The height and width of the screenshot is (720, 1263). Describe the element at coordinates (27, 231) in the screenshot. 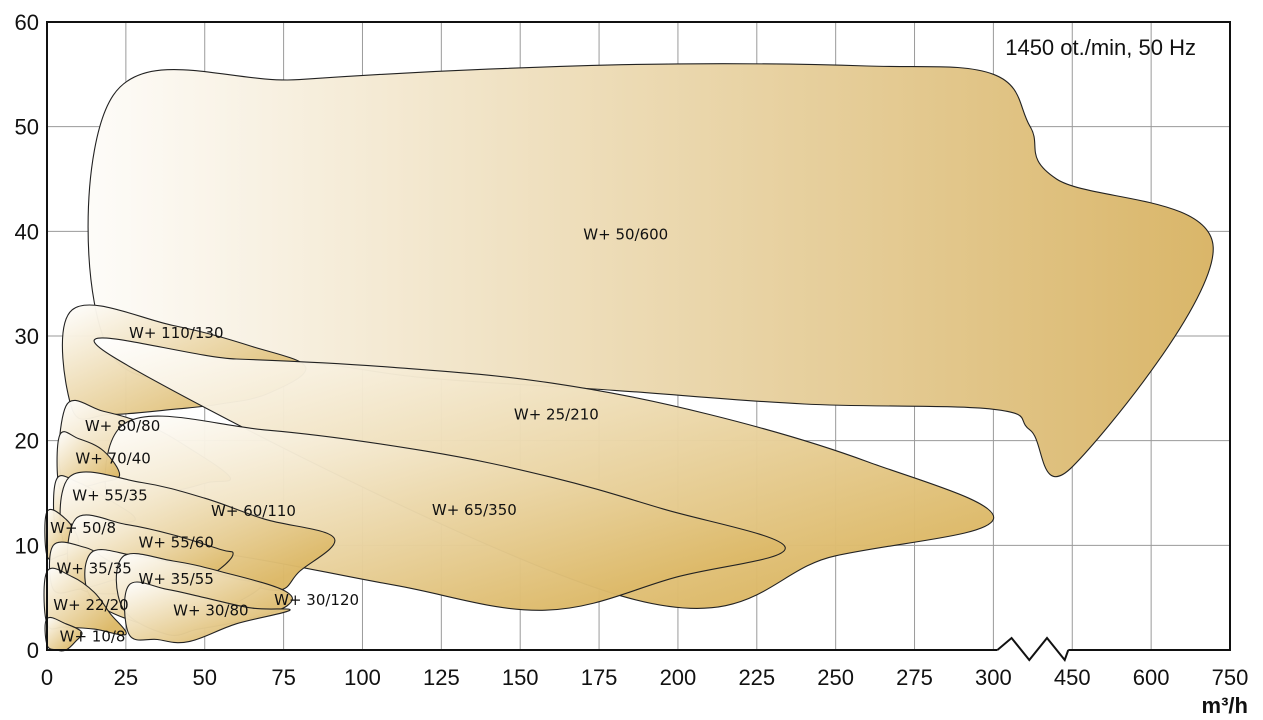

I see `y-tick-label: 40` at that location.